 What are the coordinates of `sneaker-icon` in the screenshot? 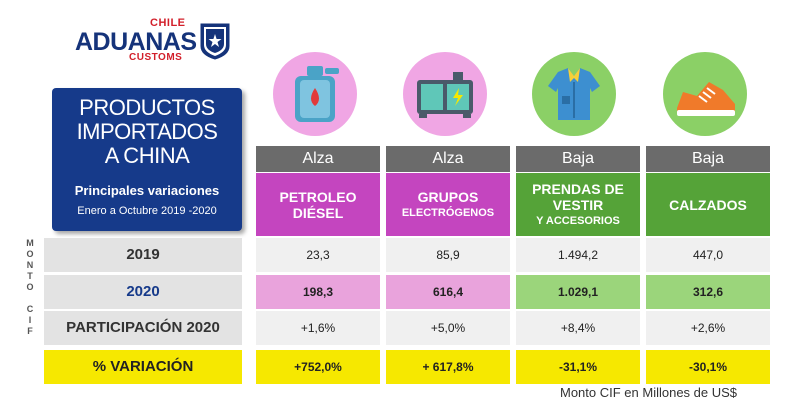 It's located at (705, 94).